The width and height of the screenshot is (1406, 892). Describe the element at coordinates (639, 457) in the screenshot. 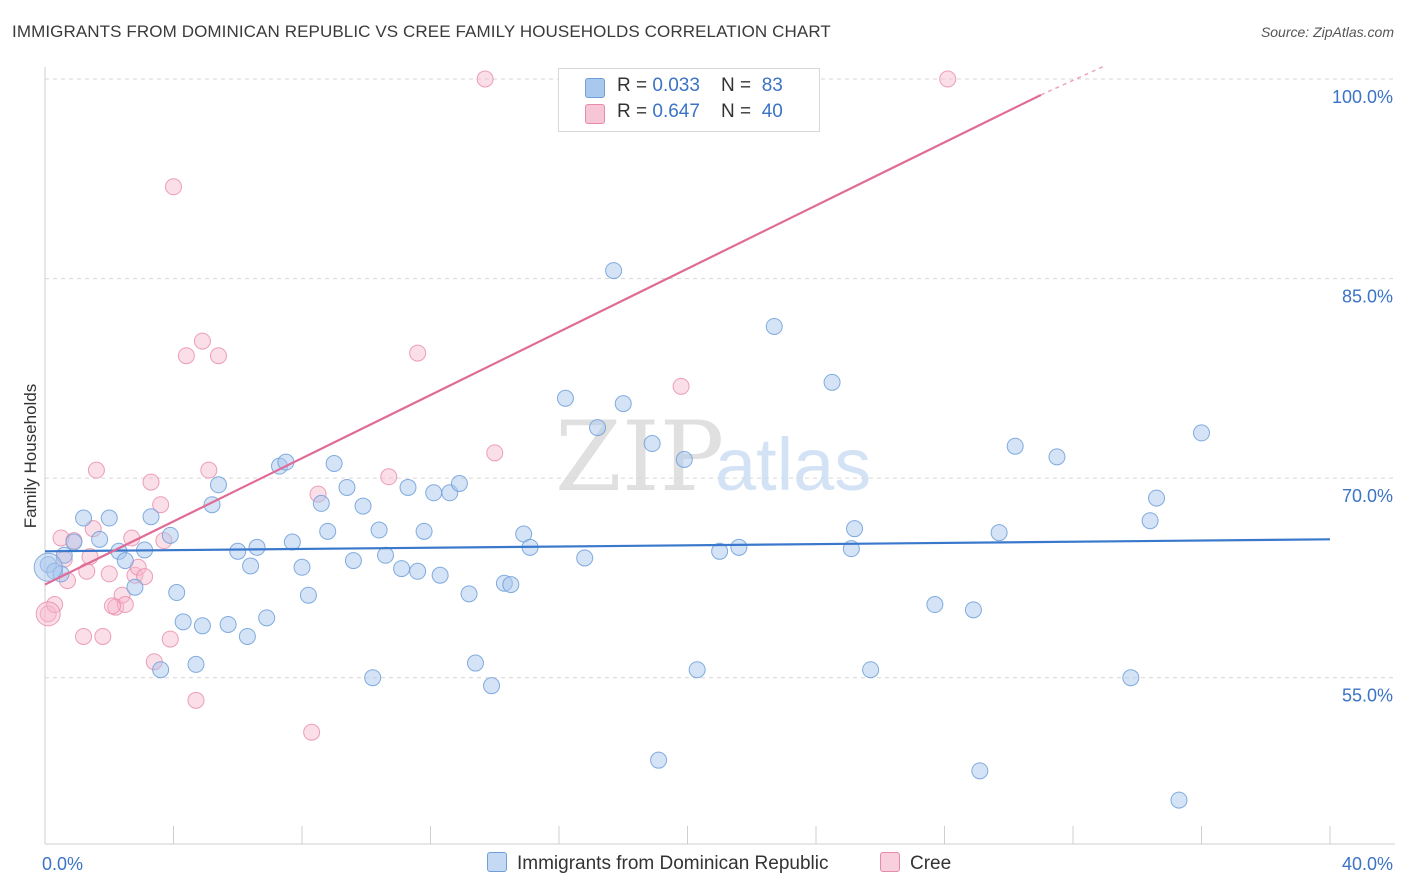

I see `watermark-zip: ZIP` at that location.